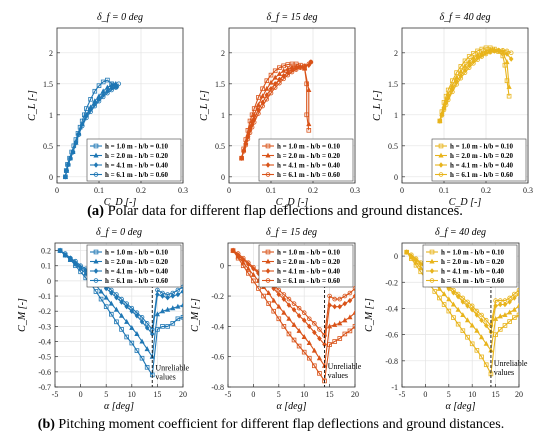 Image resolution: width=550 pixels, height=438 pixels. I want to click on y-tick-label: 2, so click(223, 53).